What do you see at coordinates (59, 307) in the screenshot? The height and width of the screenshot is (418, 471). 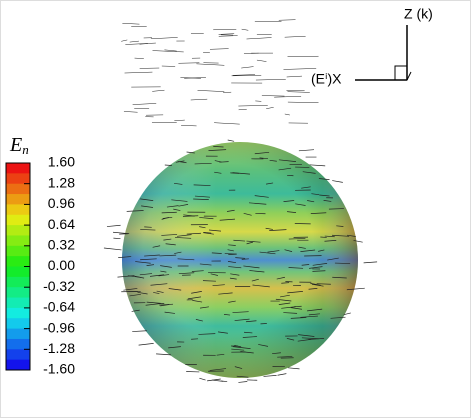 I see `colorbar-tick-label: -0.64` at bounding box center [59, 307].